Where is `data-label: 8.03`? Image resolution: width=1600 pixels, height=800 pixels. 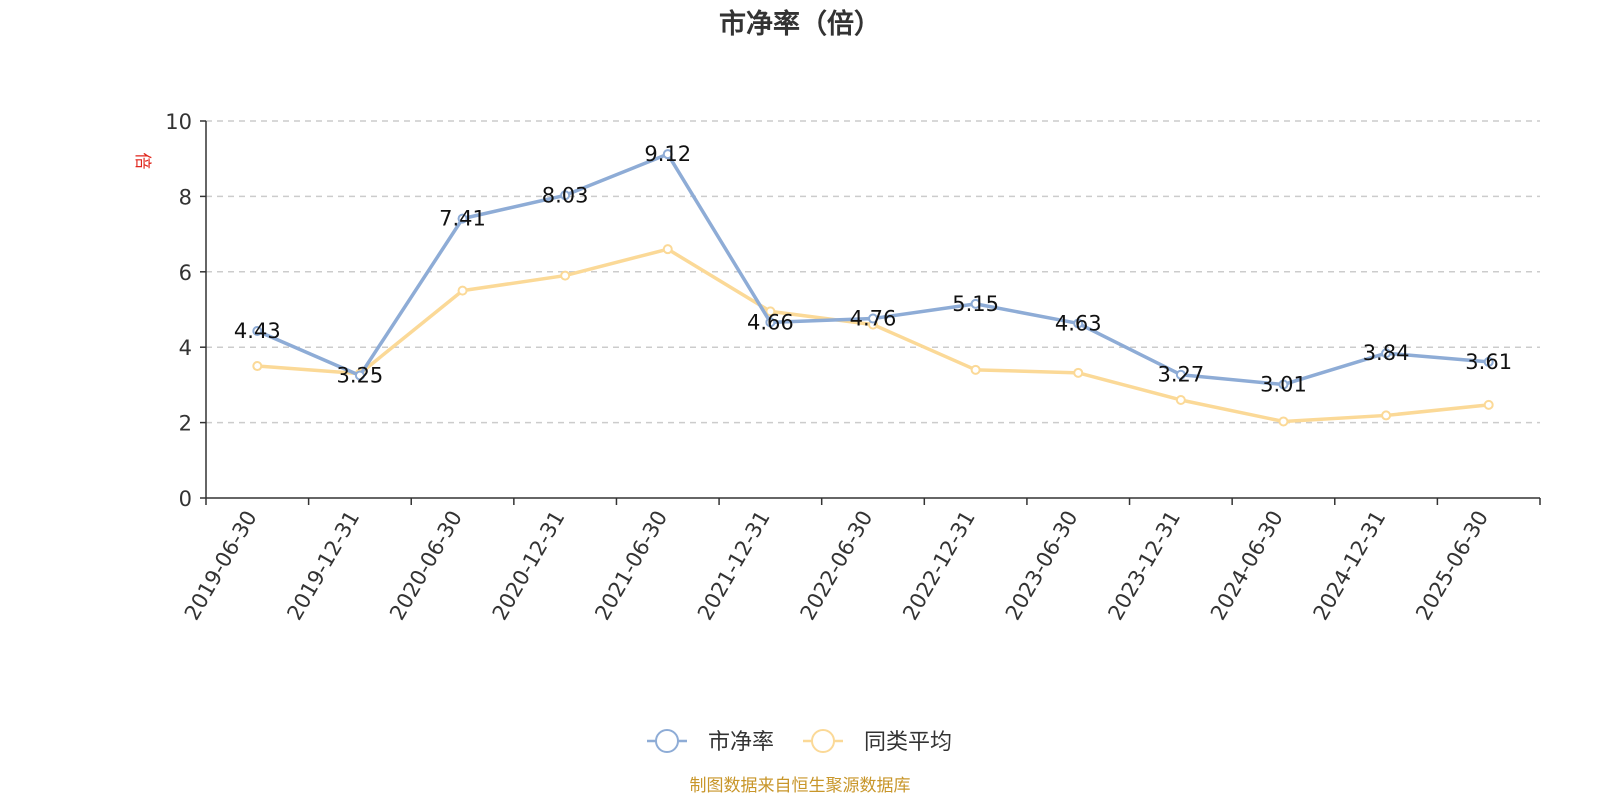 data-label: 8.03 is located at coordinates (565, 195).